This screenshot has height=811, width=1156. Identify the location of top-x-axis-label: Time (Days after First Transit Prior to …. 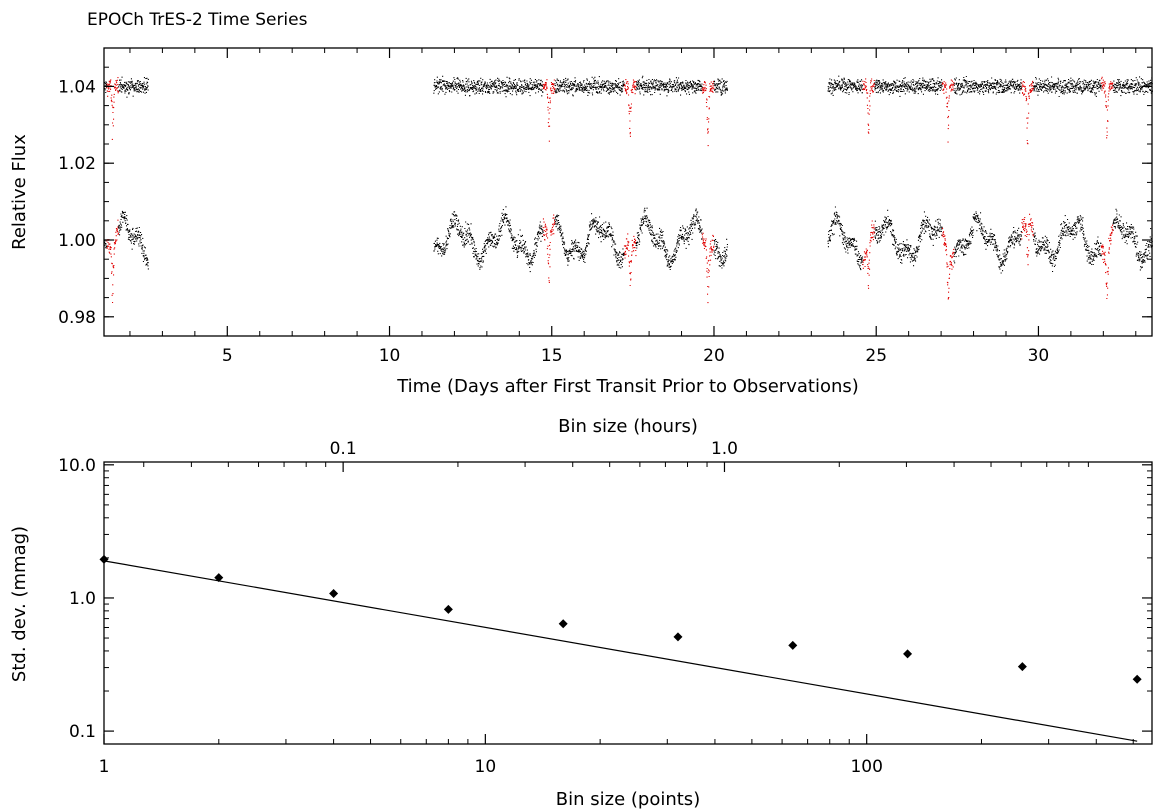
(627, 386).